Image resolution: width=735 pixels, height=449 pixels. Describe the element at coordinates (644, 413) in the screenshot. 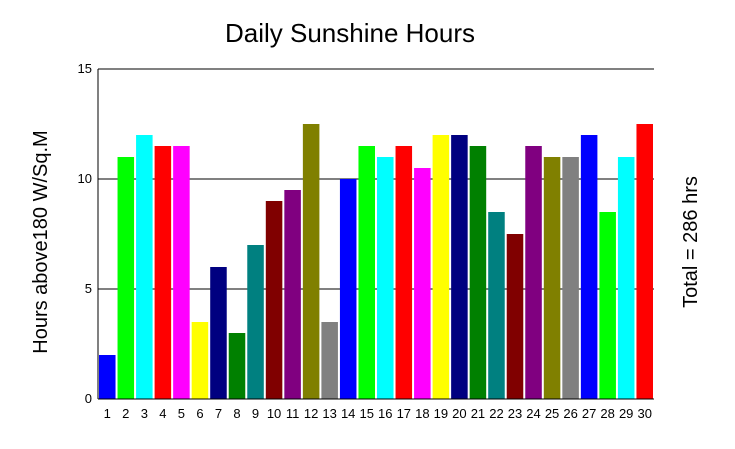

I see `x-tick-label: 30` at that location.